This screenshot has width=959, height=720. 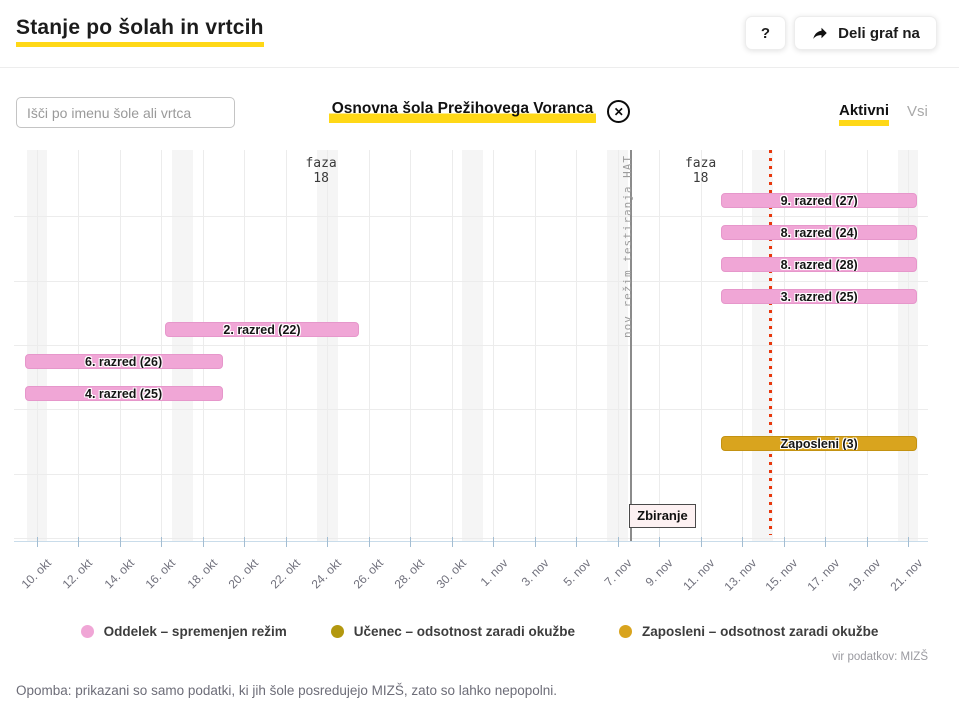 I want to click on today-dotted-line, so click(x=771, y=342).